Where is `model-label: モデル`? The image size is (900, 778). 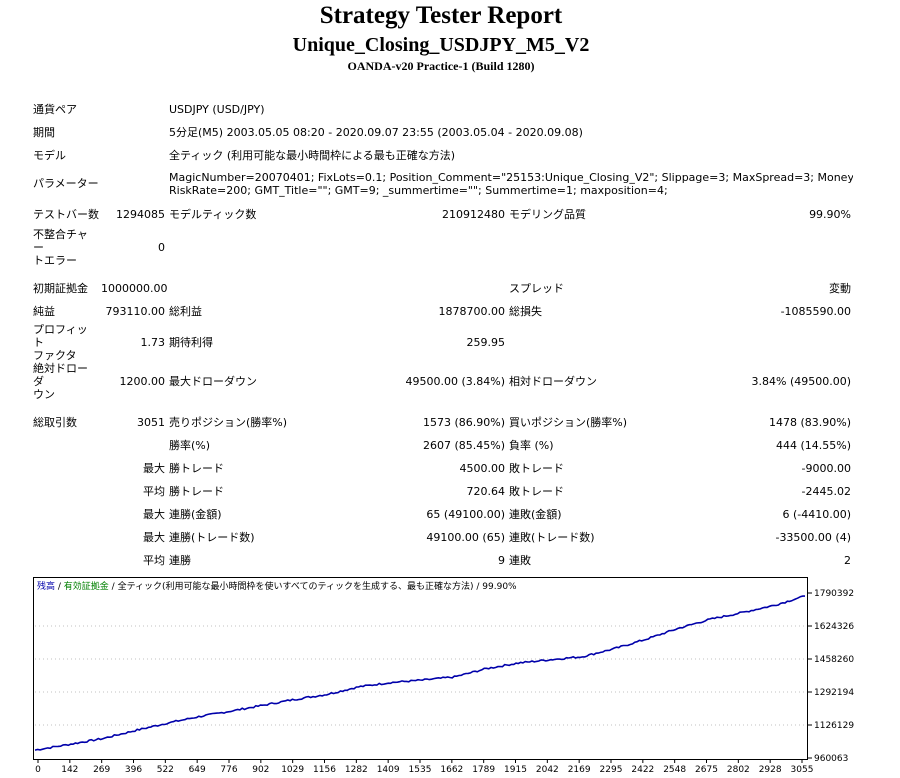
model-label: モデル is located at coordinates (49, 155).